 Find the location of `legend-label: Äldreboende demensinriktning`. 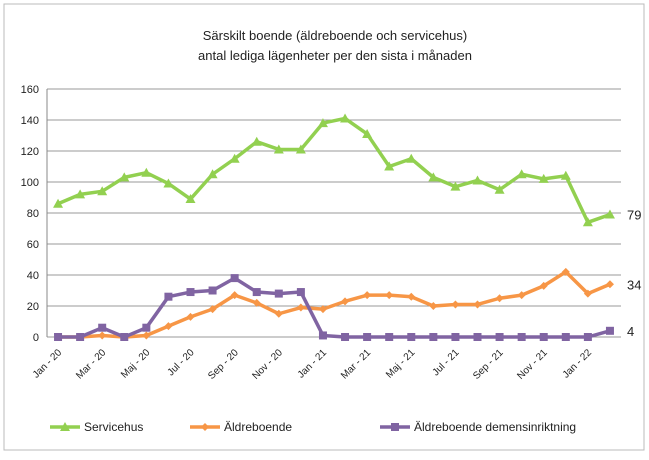

legend-label: Äldreboende demensinriktning is located at coordinates (495, 427).